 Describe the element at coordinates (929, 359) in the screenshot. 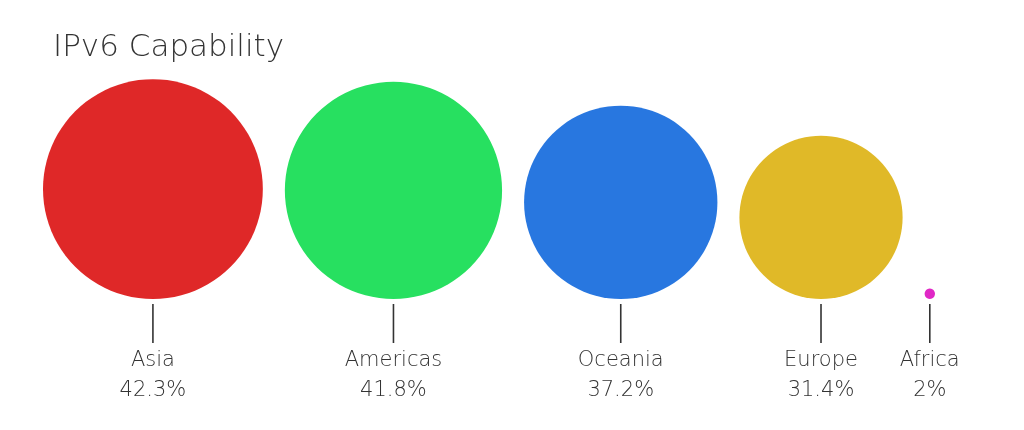

I see `category-label: Africa` at that location.